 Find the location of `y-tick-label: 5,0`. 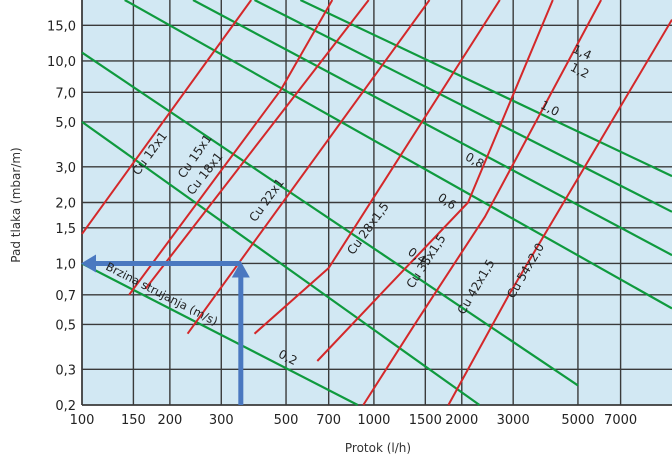

y-tick-label: 5,0 is located at coordinates (65, 123).